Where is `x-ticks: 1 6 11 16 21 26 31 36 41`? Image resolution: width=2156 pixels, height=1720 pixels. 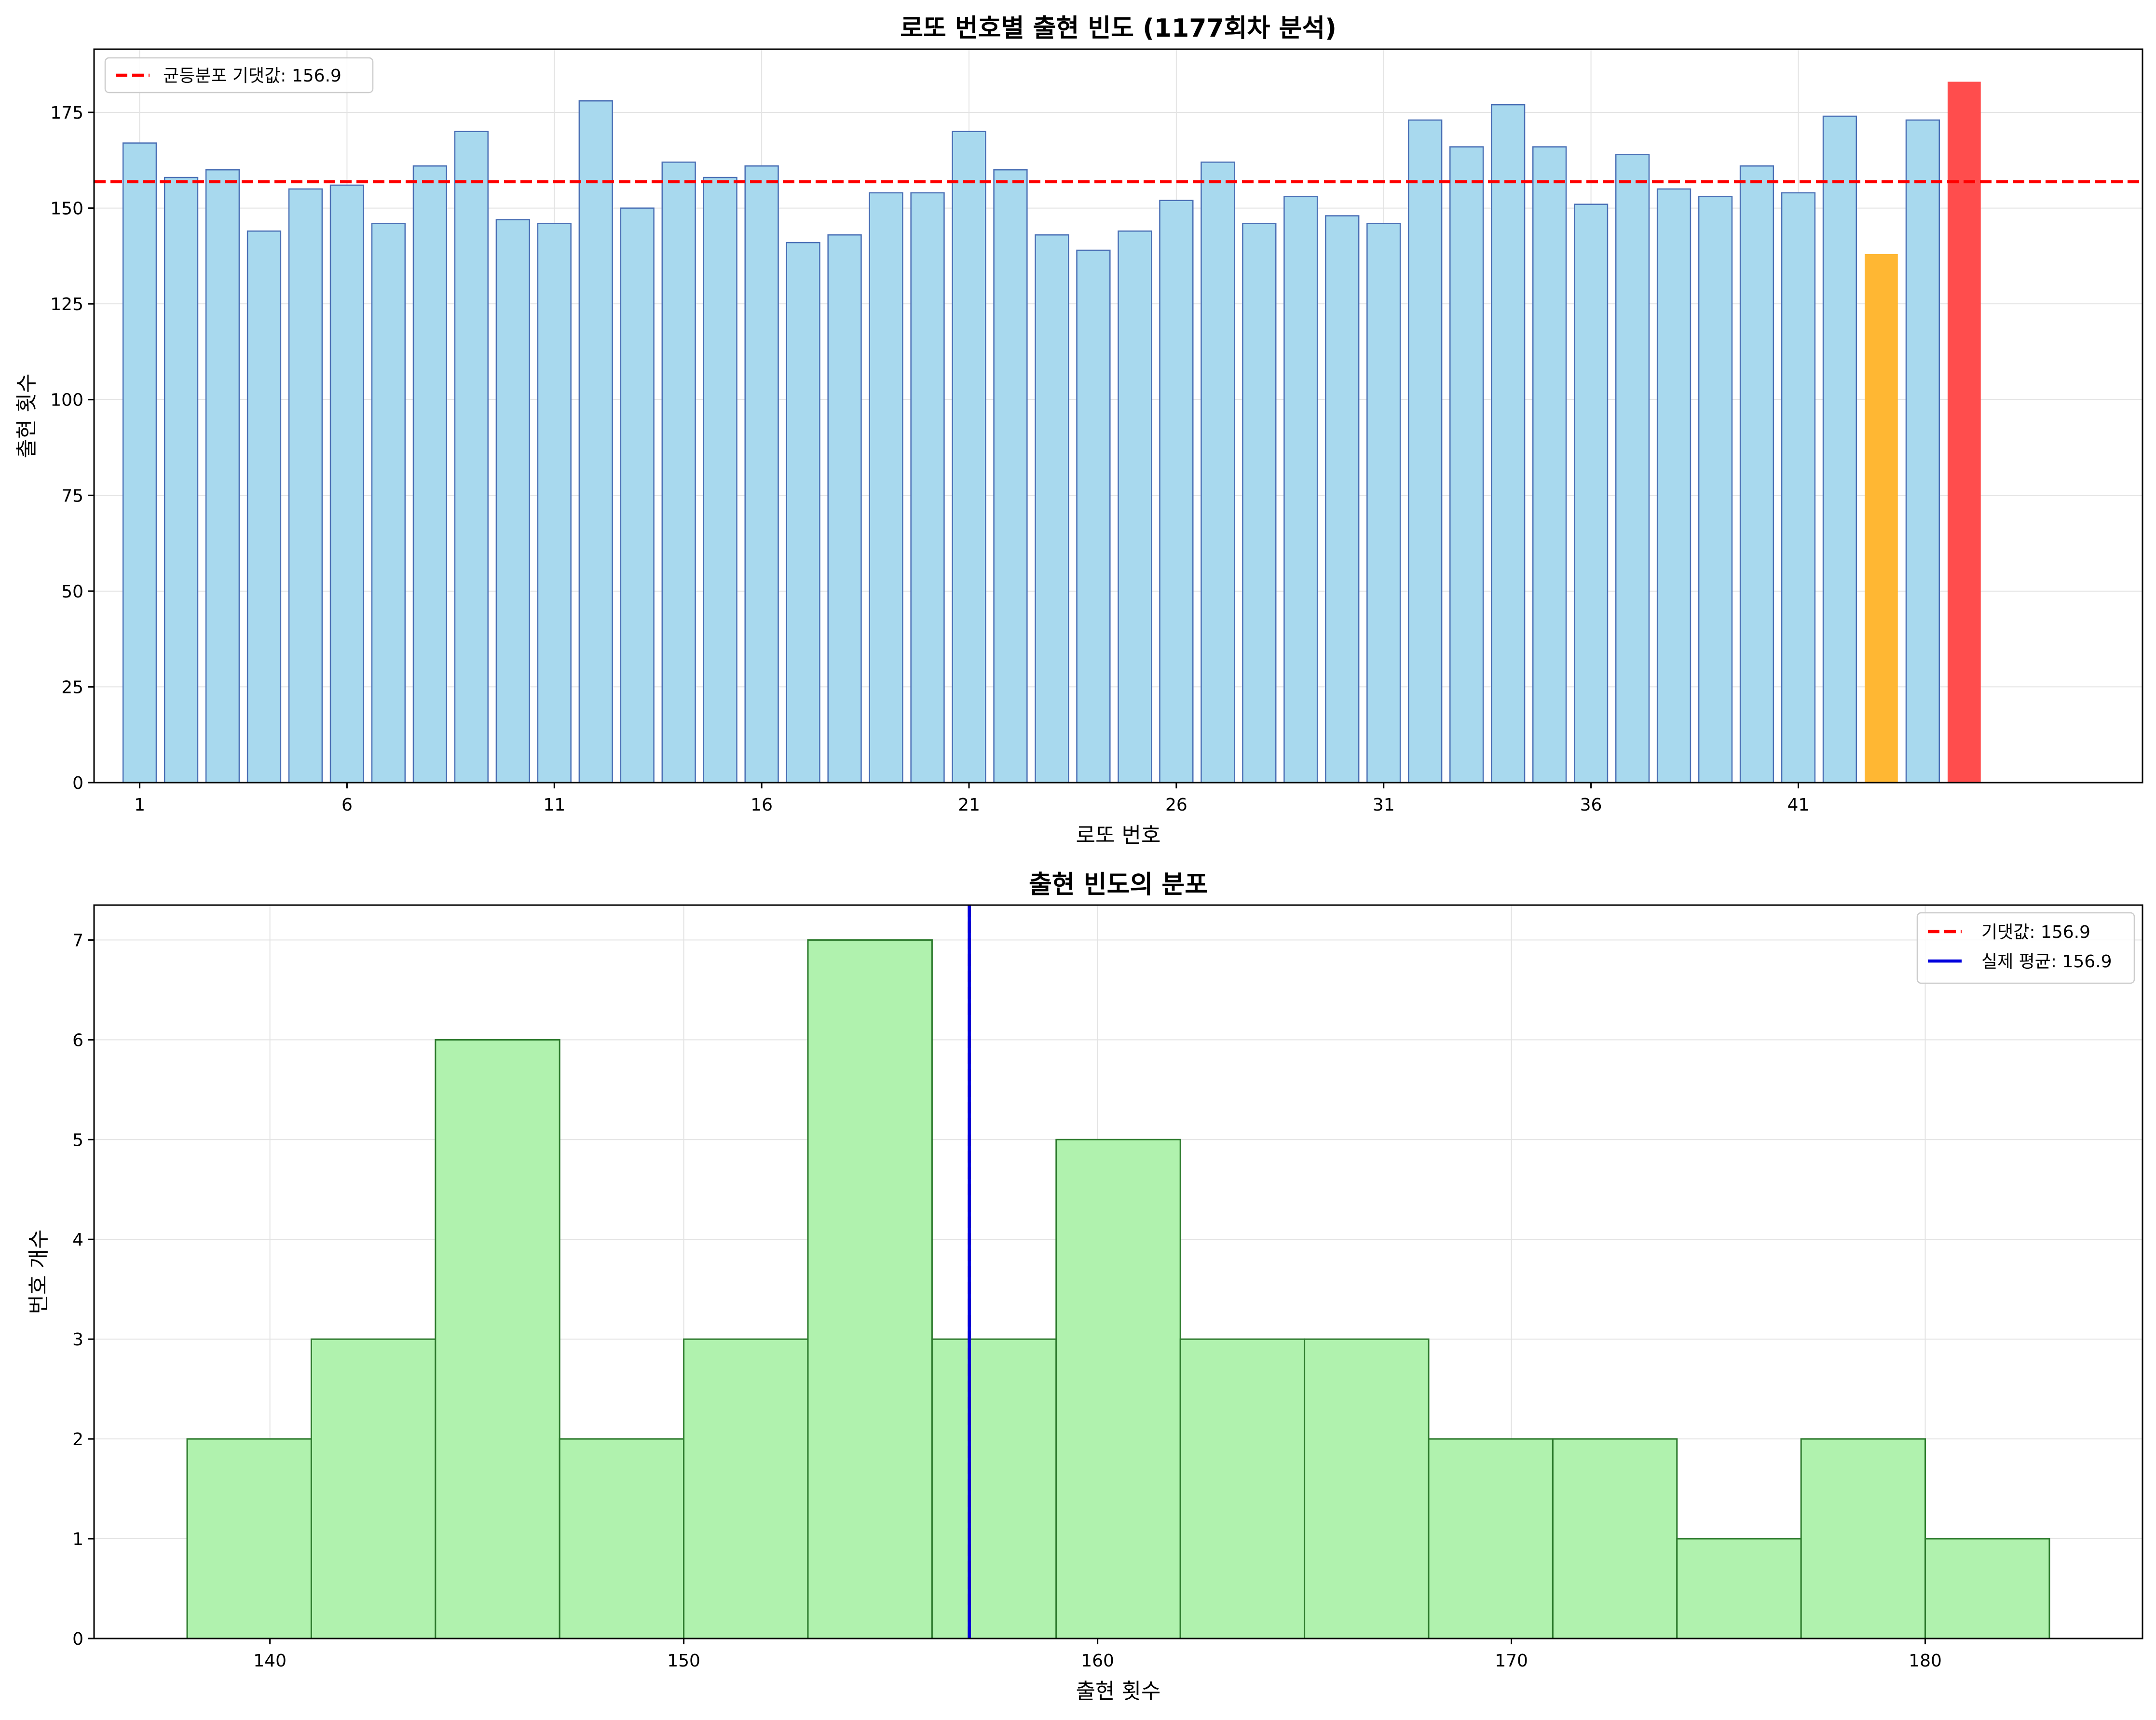 x-ticks: 1 6 11 16 21 26 31 36 41 is located at coordinates (971, 799).